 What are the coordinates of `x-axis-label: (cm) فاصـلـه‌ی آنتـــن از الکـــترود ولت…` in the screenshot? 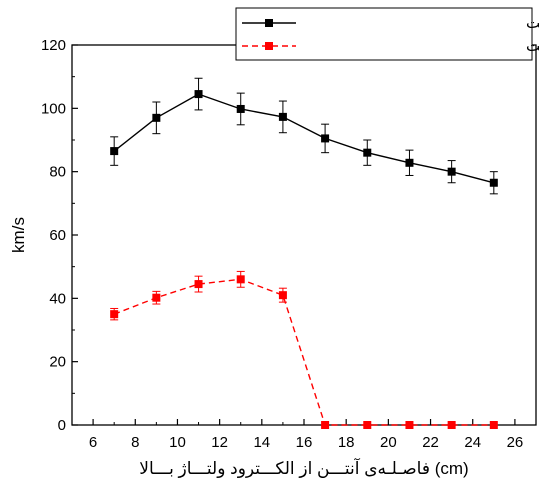 It's located at (303, 467).